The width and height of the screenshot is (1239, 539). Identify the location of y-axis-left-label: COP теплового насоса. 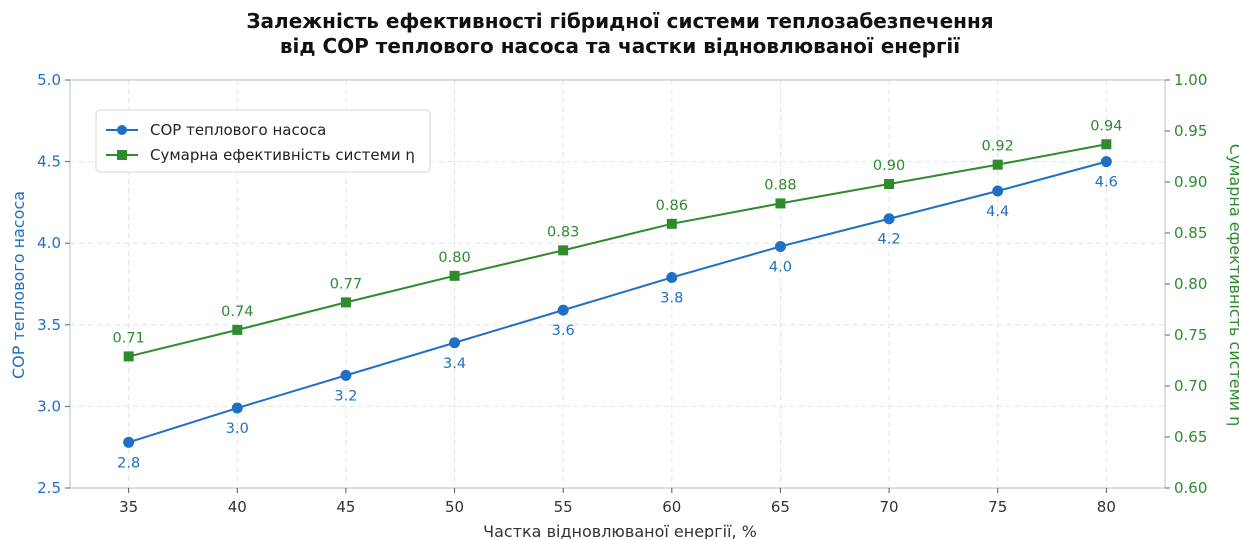
(18, 285).